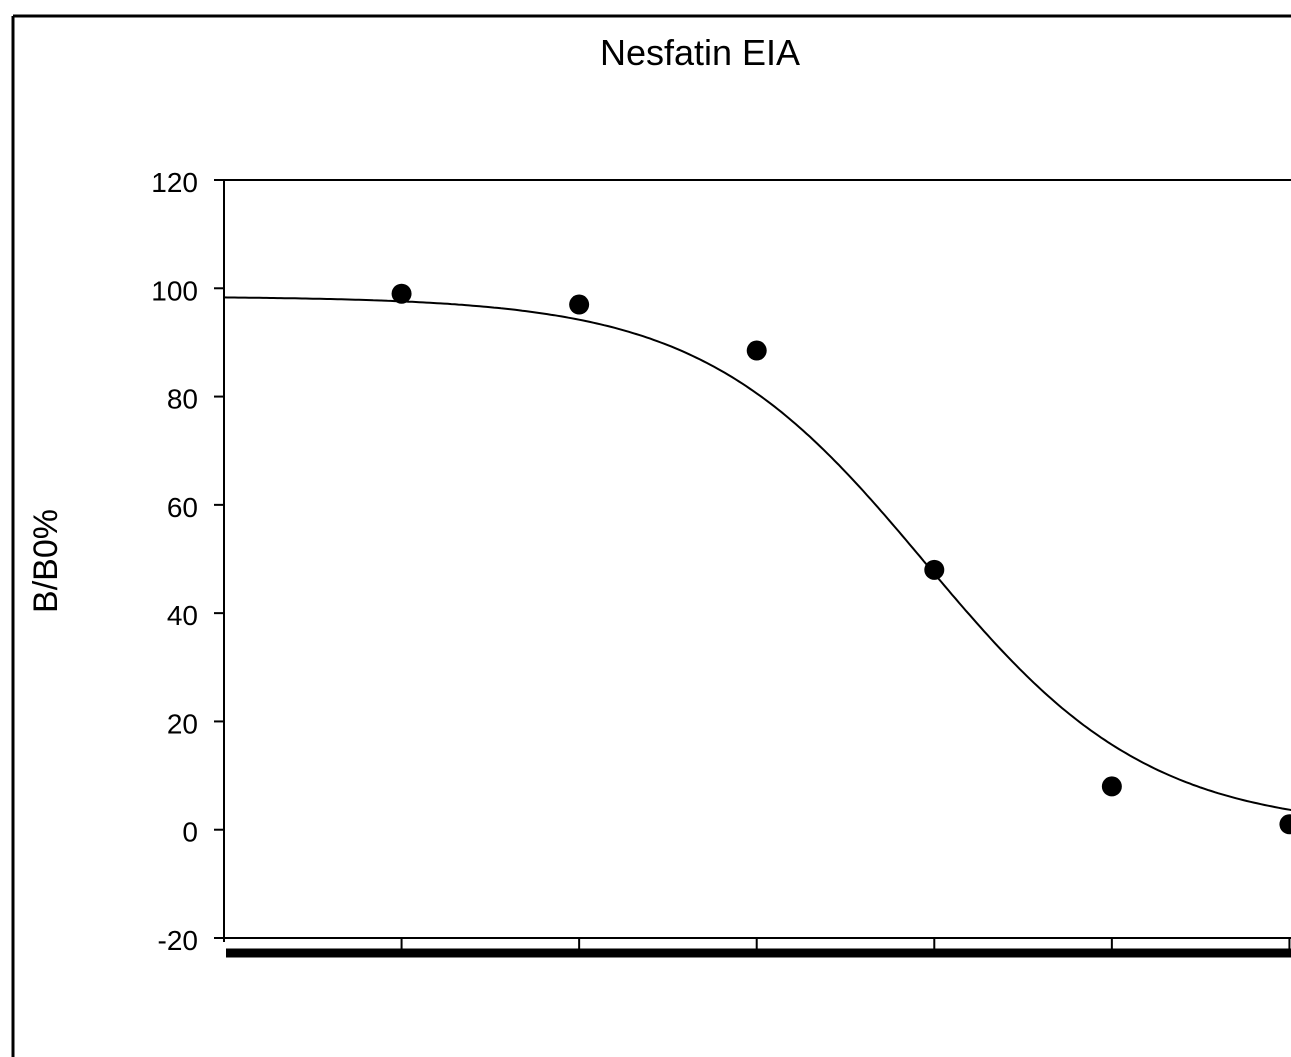  I want to click on x-ticks, so click(845, 944).